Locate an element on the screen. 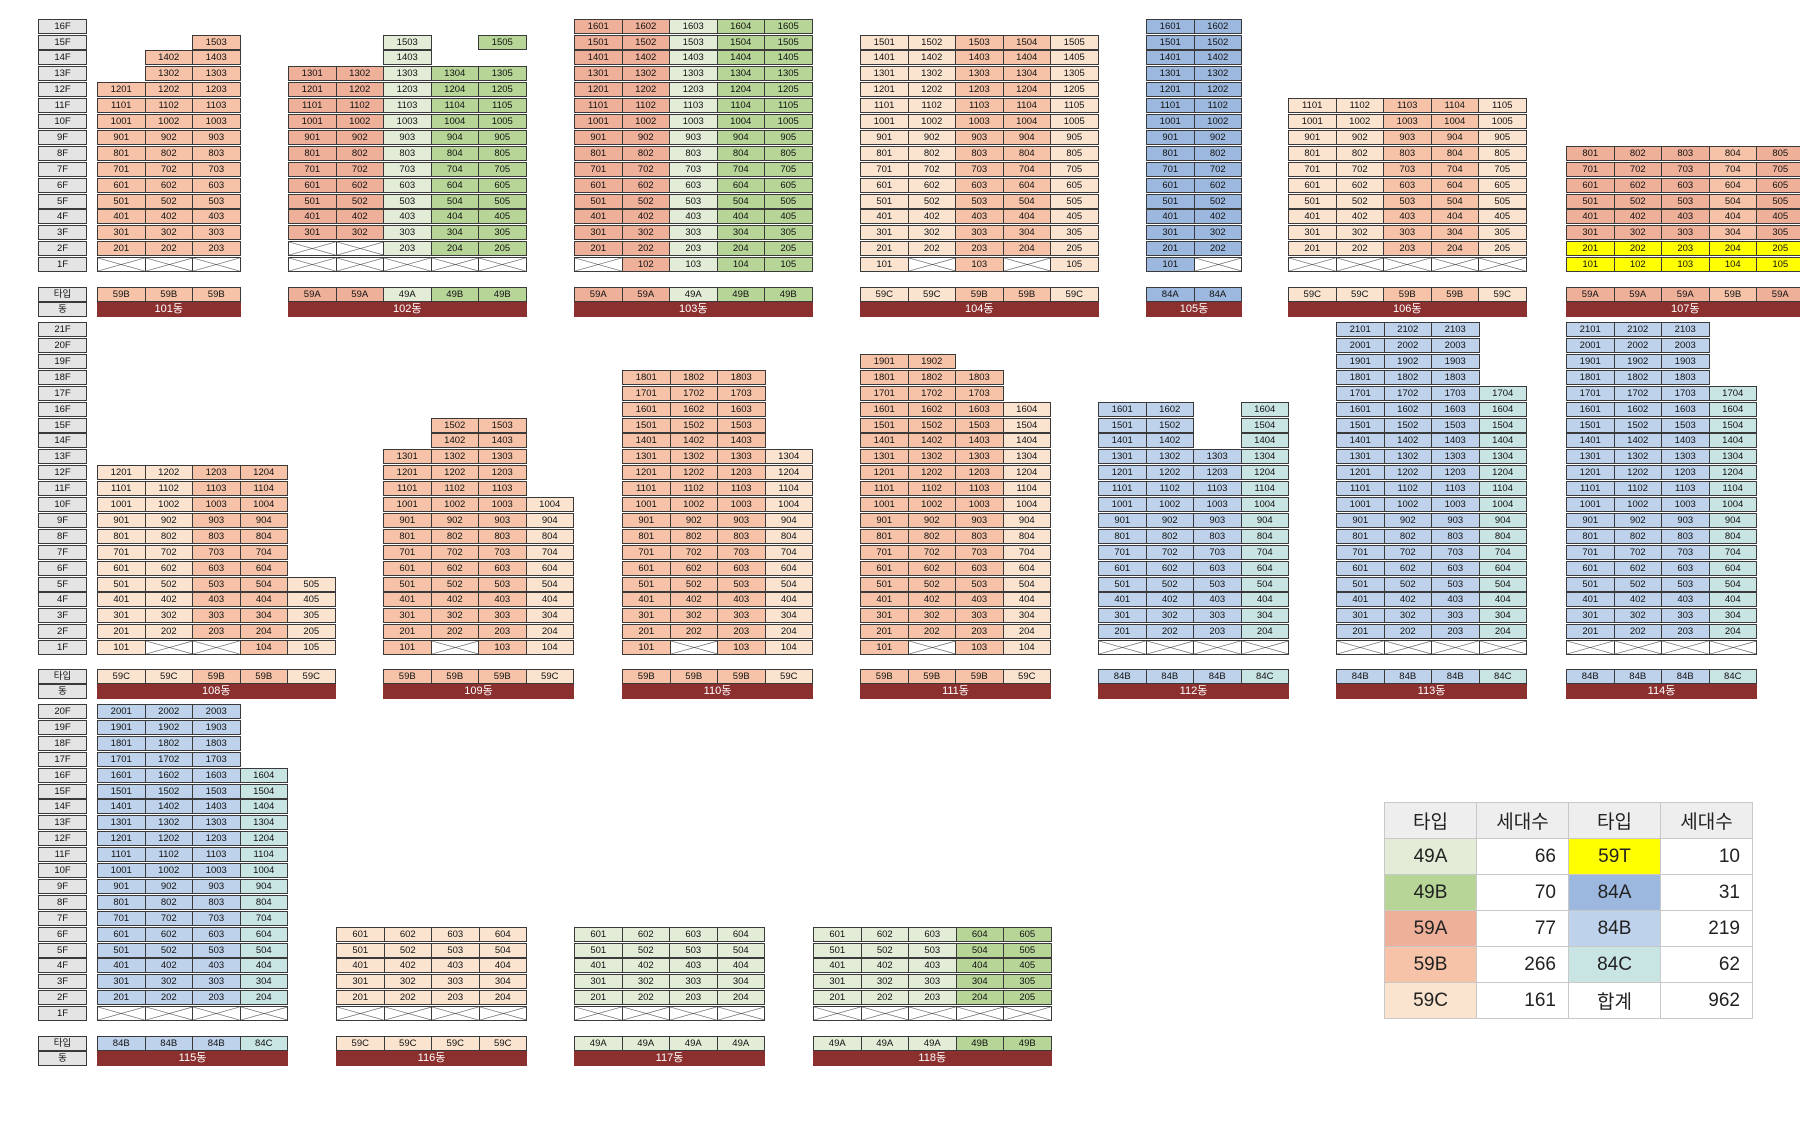 The image size is (1800, 1127). unit-cell: 301 is located at coordinates (1170, 233).